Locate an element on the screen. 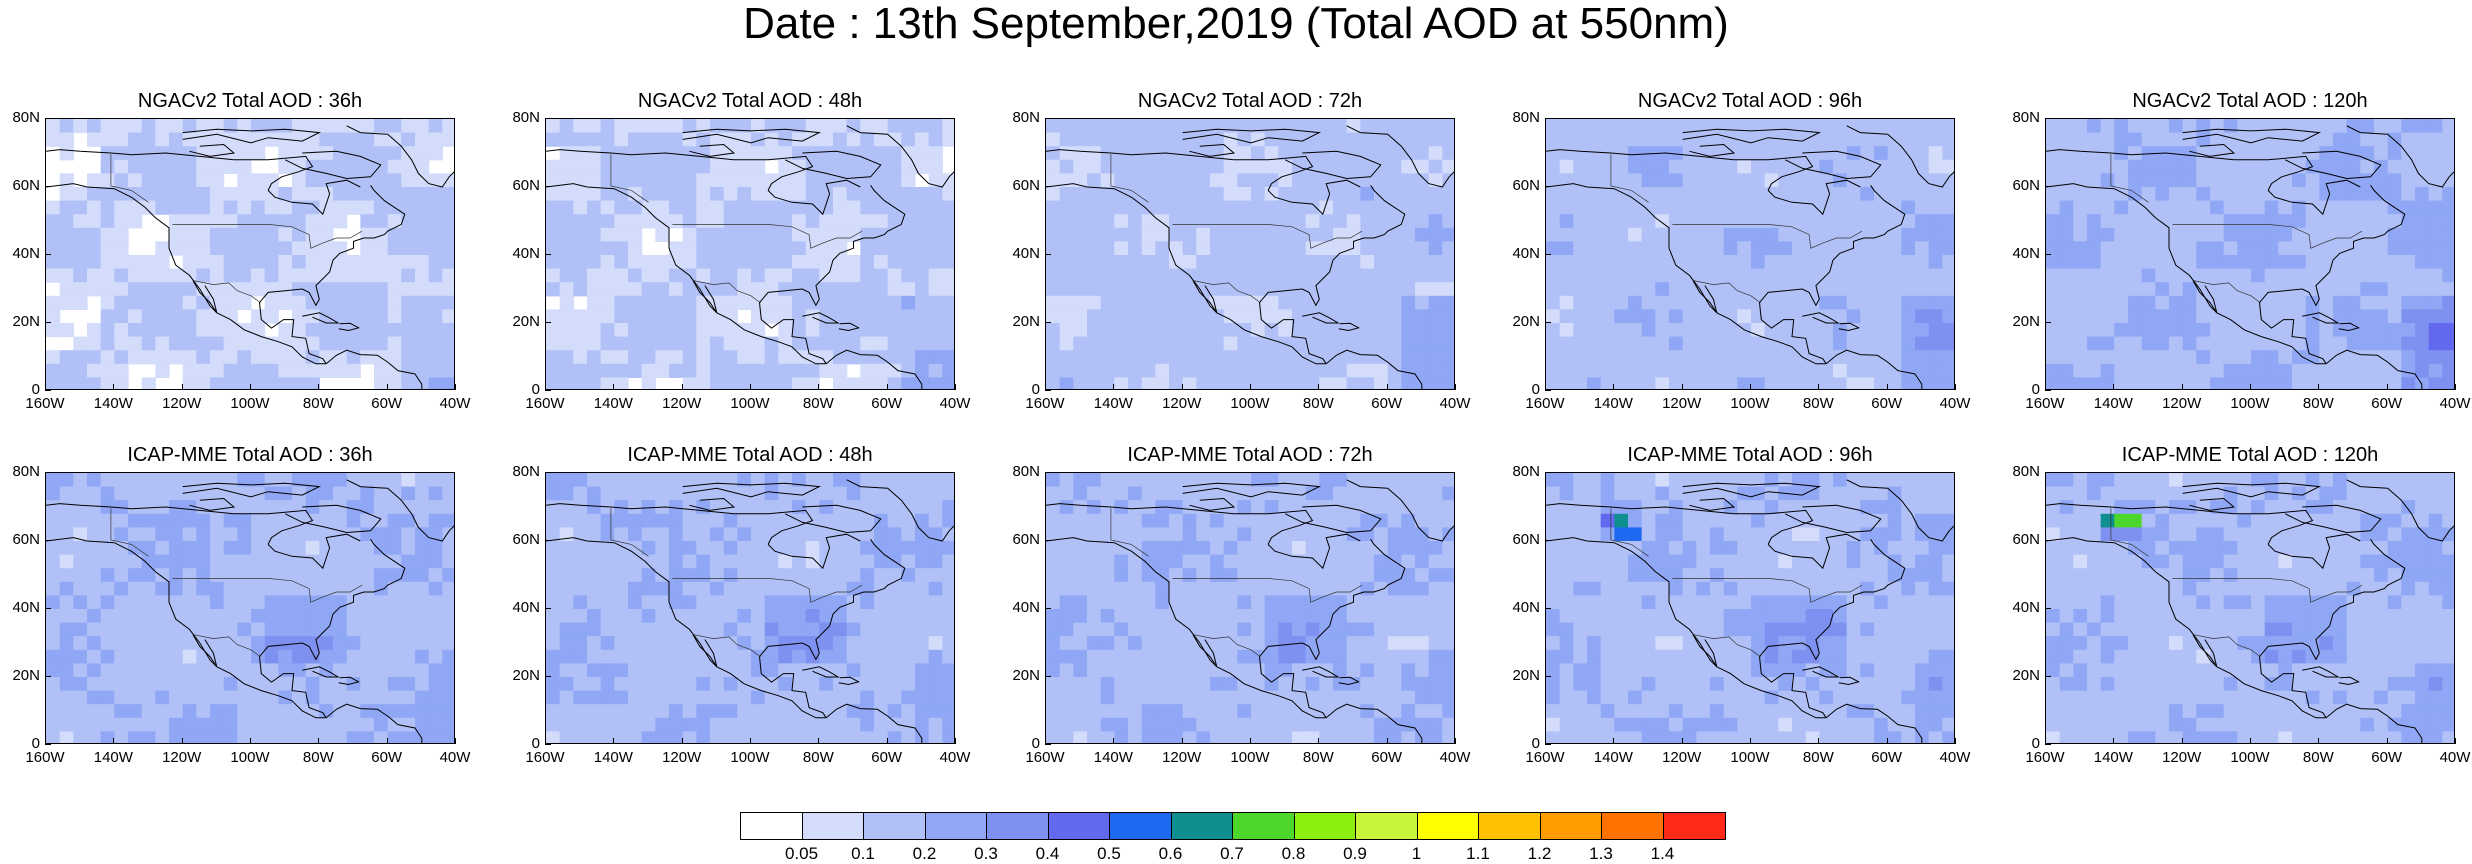  colorbar-label: 1 is located at coordinates (1417, 854).